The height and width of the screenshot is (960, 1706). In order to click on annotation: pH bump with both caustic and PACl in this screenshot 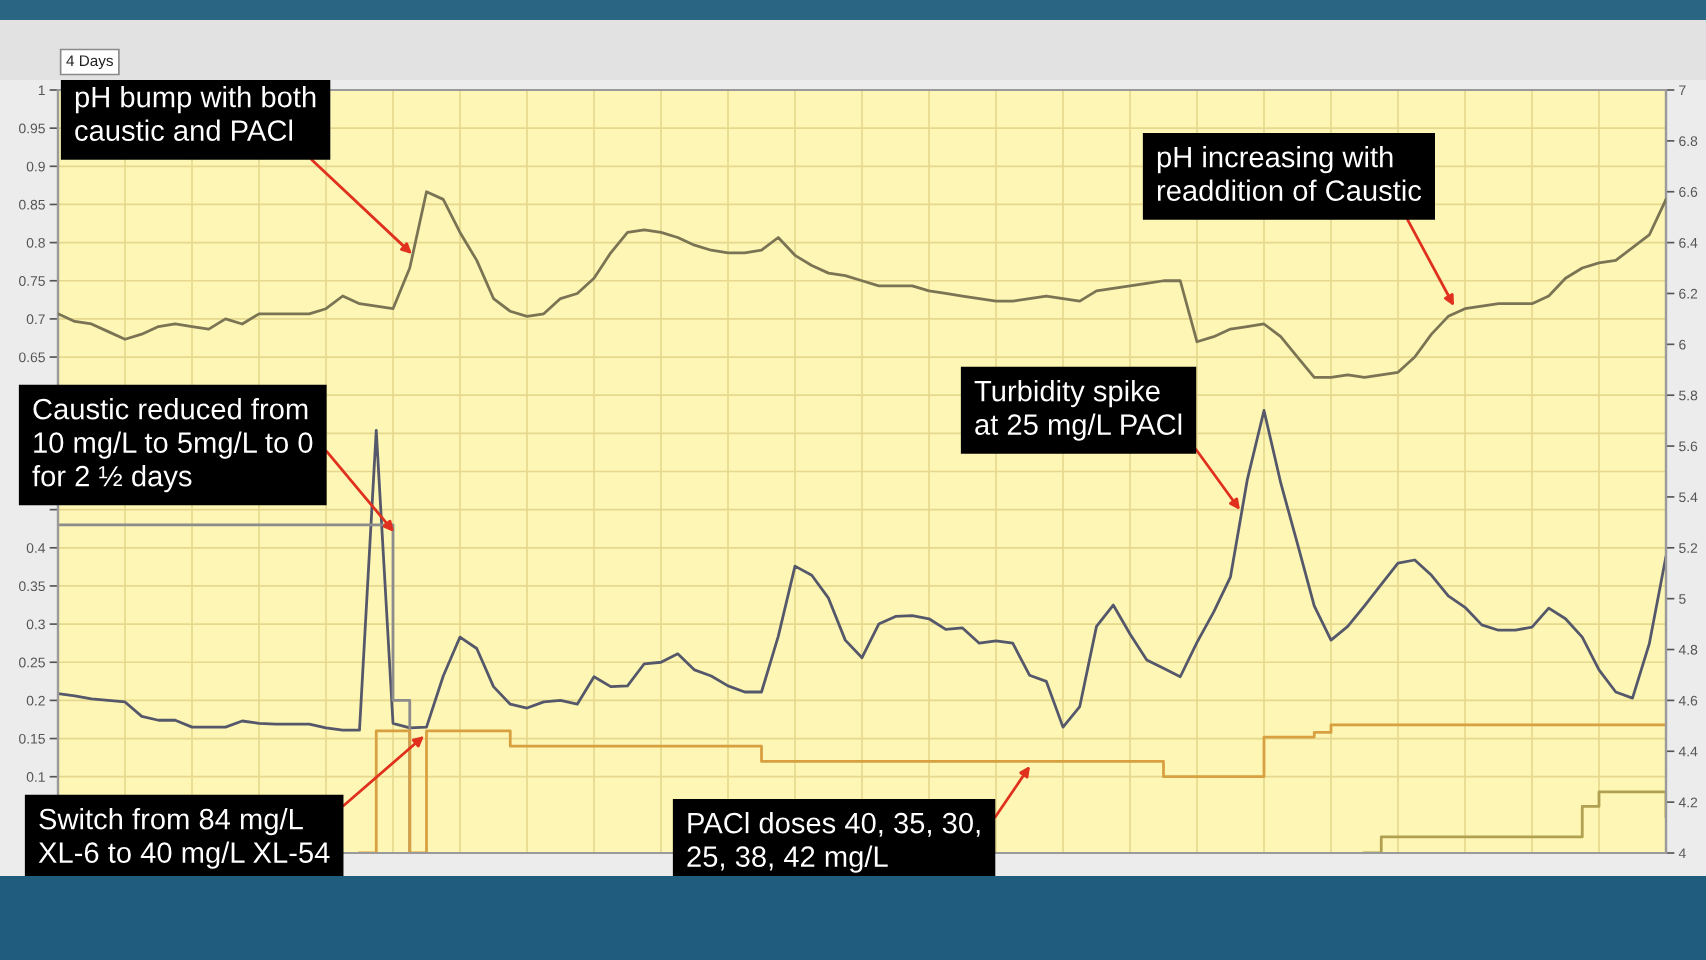, I will do `click(195, 113)`.